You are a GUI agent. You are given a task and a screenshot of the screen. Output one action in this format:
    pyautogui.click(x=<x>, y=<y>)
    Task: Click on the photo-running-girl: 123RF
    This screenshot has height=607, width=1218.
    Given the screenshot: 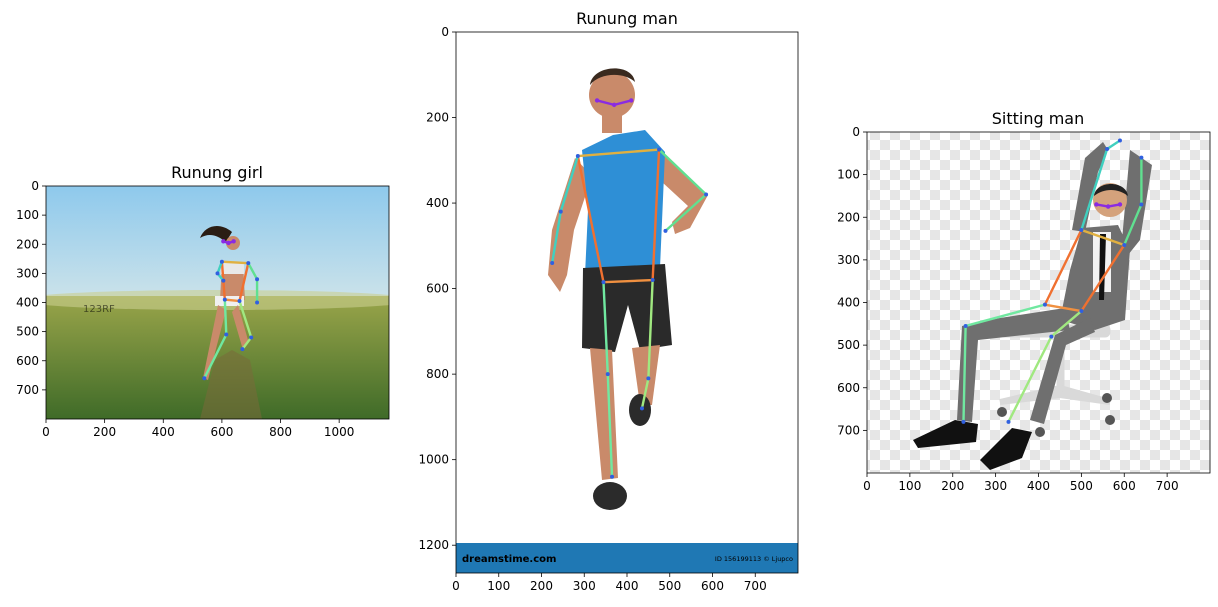 What is the action you would take?
    pyautogui.click(x=217, y=302)
    